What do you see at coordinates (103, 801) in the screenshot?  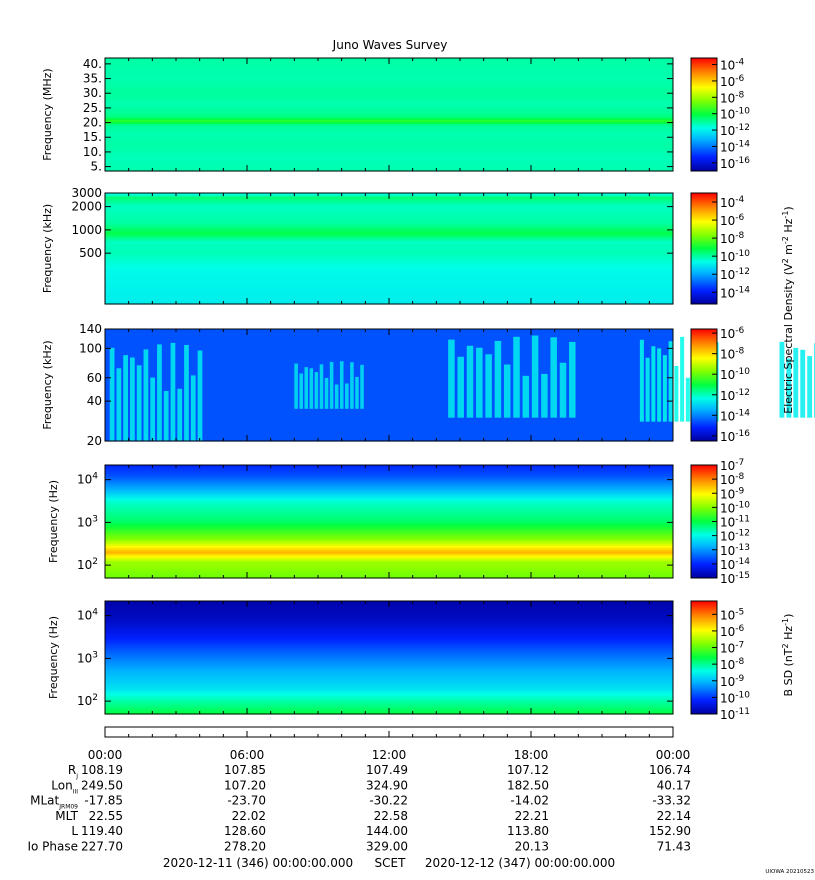 I see `ephemeris-value: -17.85` at bounding box center [103, 801].